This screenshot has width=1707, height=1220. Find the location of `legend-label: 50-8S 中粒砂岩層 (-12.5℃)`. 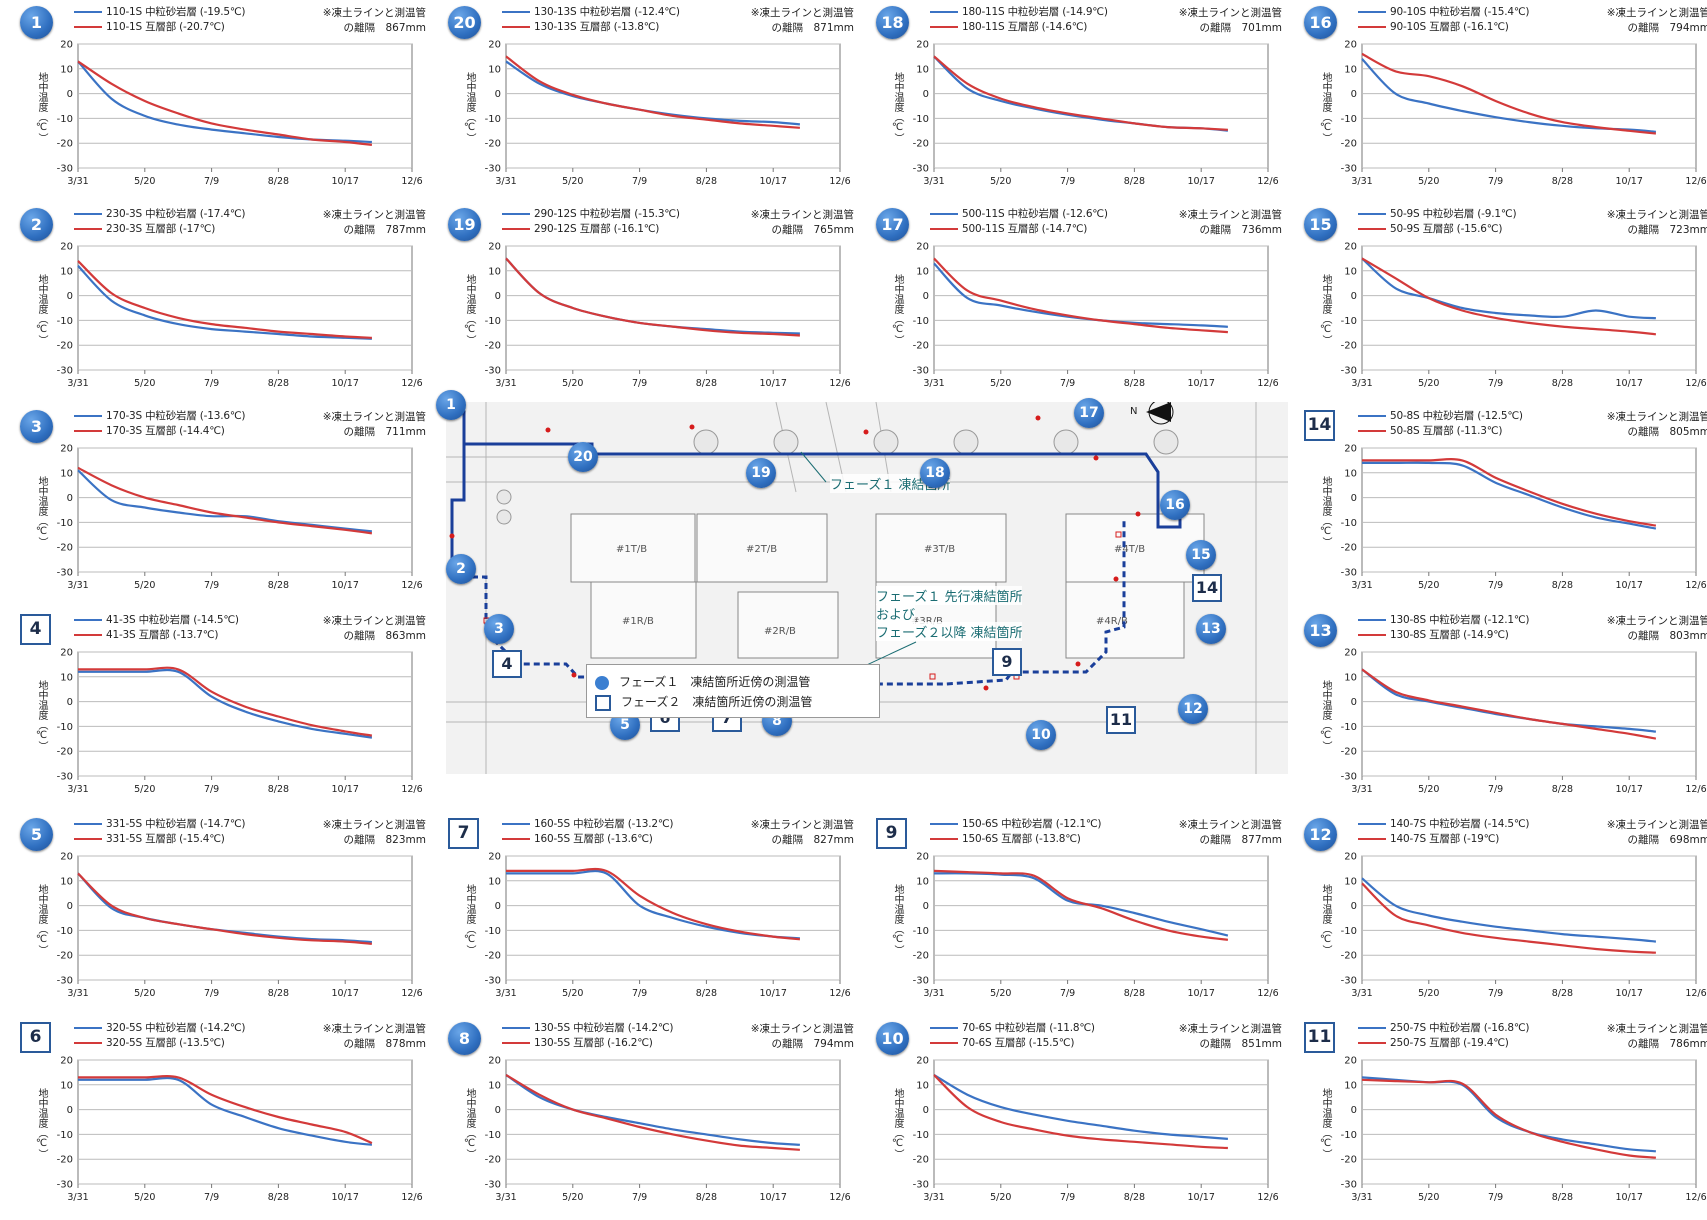

legend-label: 50-8S 中粒砂岩層 (-12.5℃) is located at coordinates (1456, 416).